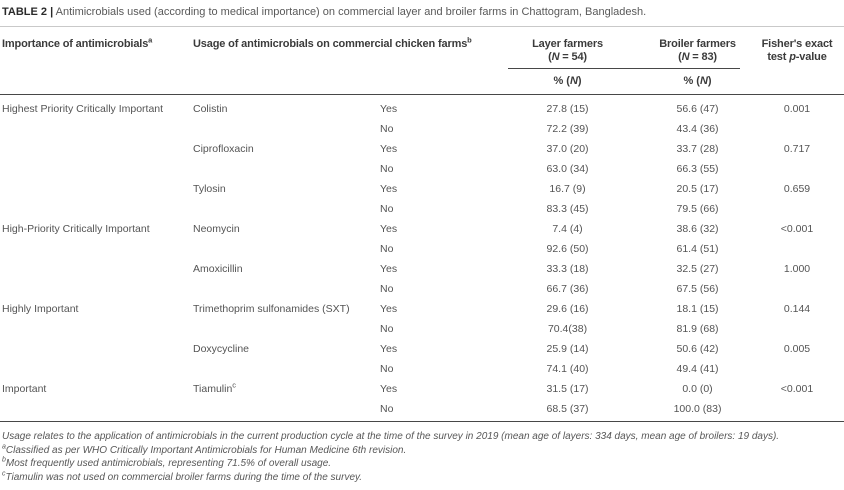 This screenshot has height=490, width=844. Describe the element at coordinates (697, 269) in the screenshot. I see `broiler-value-cell: 32.5 (27)` at that location.